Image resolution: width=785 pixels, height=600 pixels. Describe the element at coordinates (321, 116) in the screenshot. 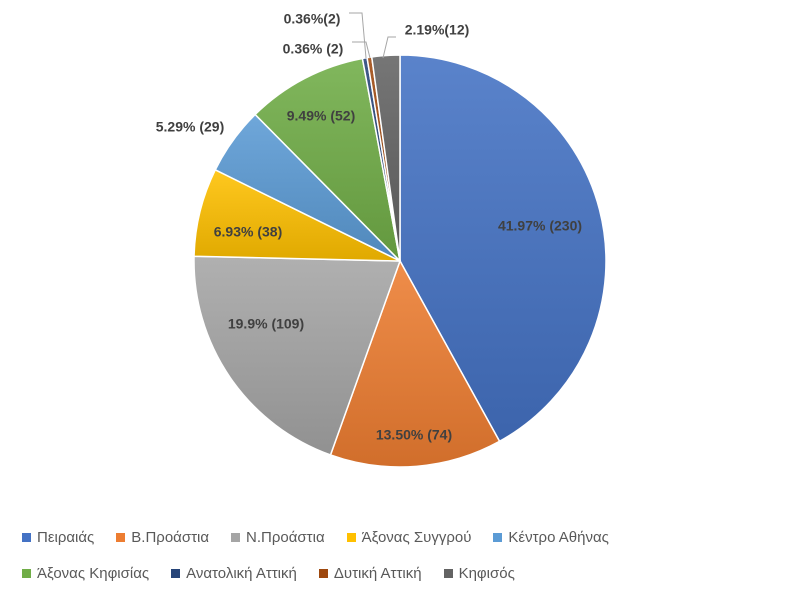

I see `data-label: 9.49% (52)` at that location.